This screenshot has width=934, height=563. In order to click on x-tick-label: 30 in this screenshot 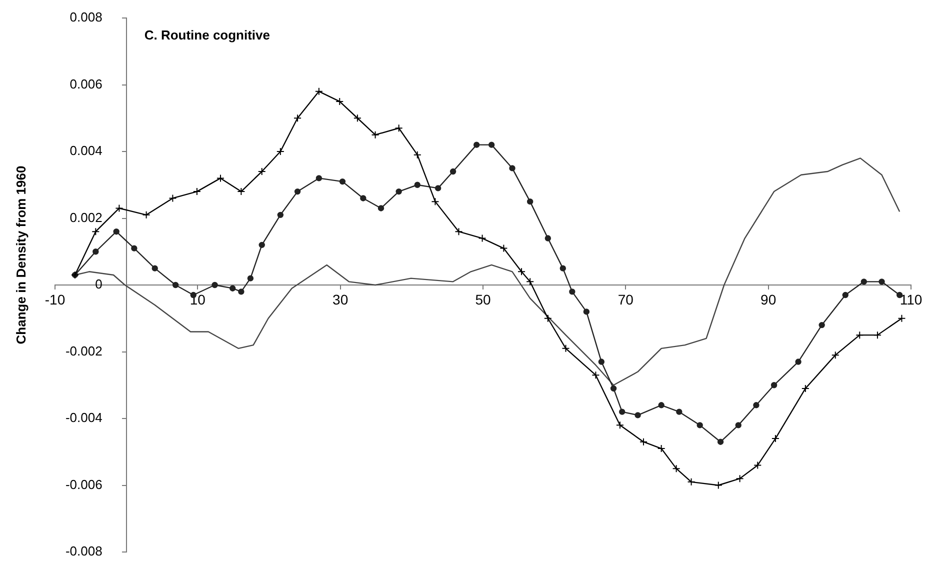, I will do `click(340, 299)`.